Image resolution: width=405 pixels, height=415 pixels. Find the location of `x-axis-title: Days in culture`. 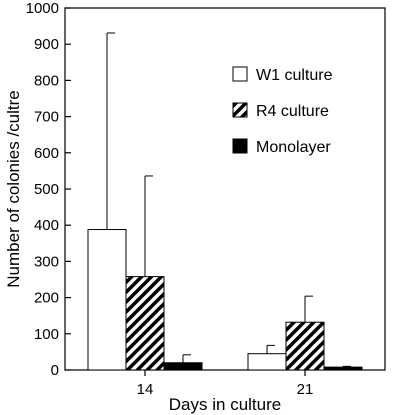

x-axis-title: Days in culture is located at coordinates (225, 404).